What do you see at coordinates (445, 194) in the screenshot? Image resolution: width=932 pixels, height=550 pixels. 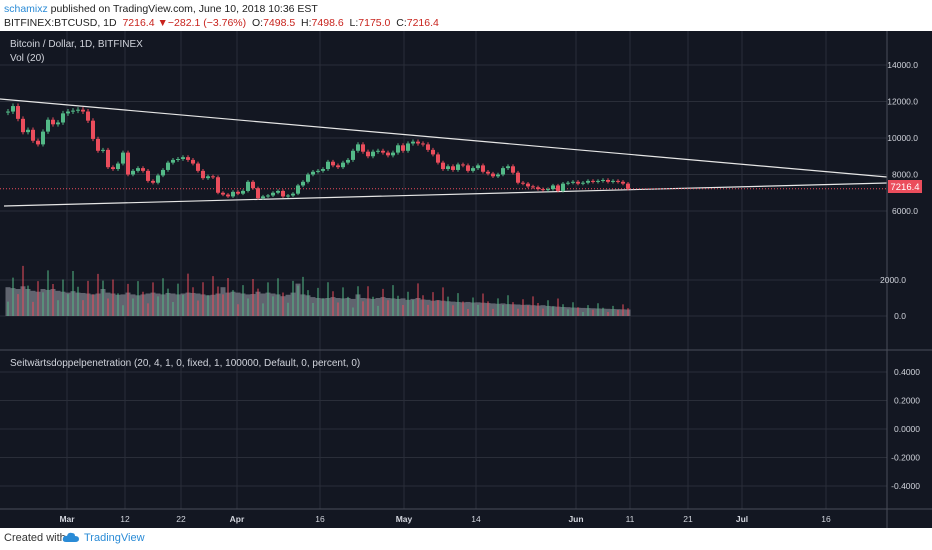 I see `lower-trendline` at bounding box center [445, 194].